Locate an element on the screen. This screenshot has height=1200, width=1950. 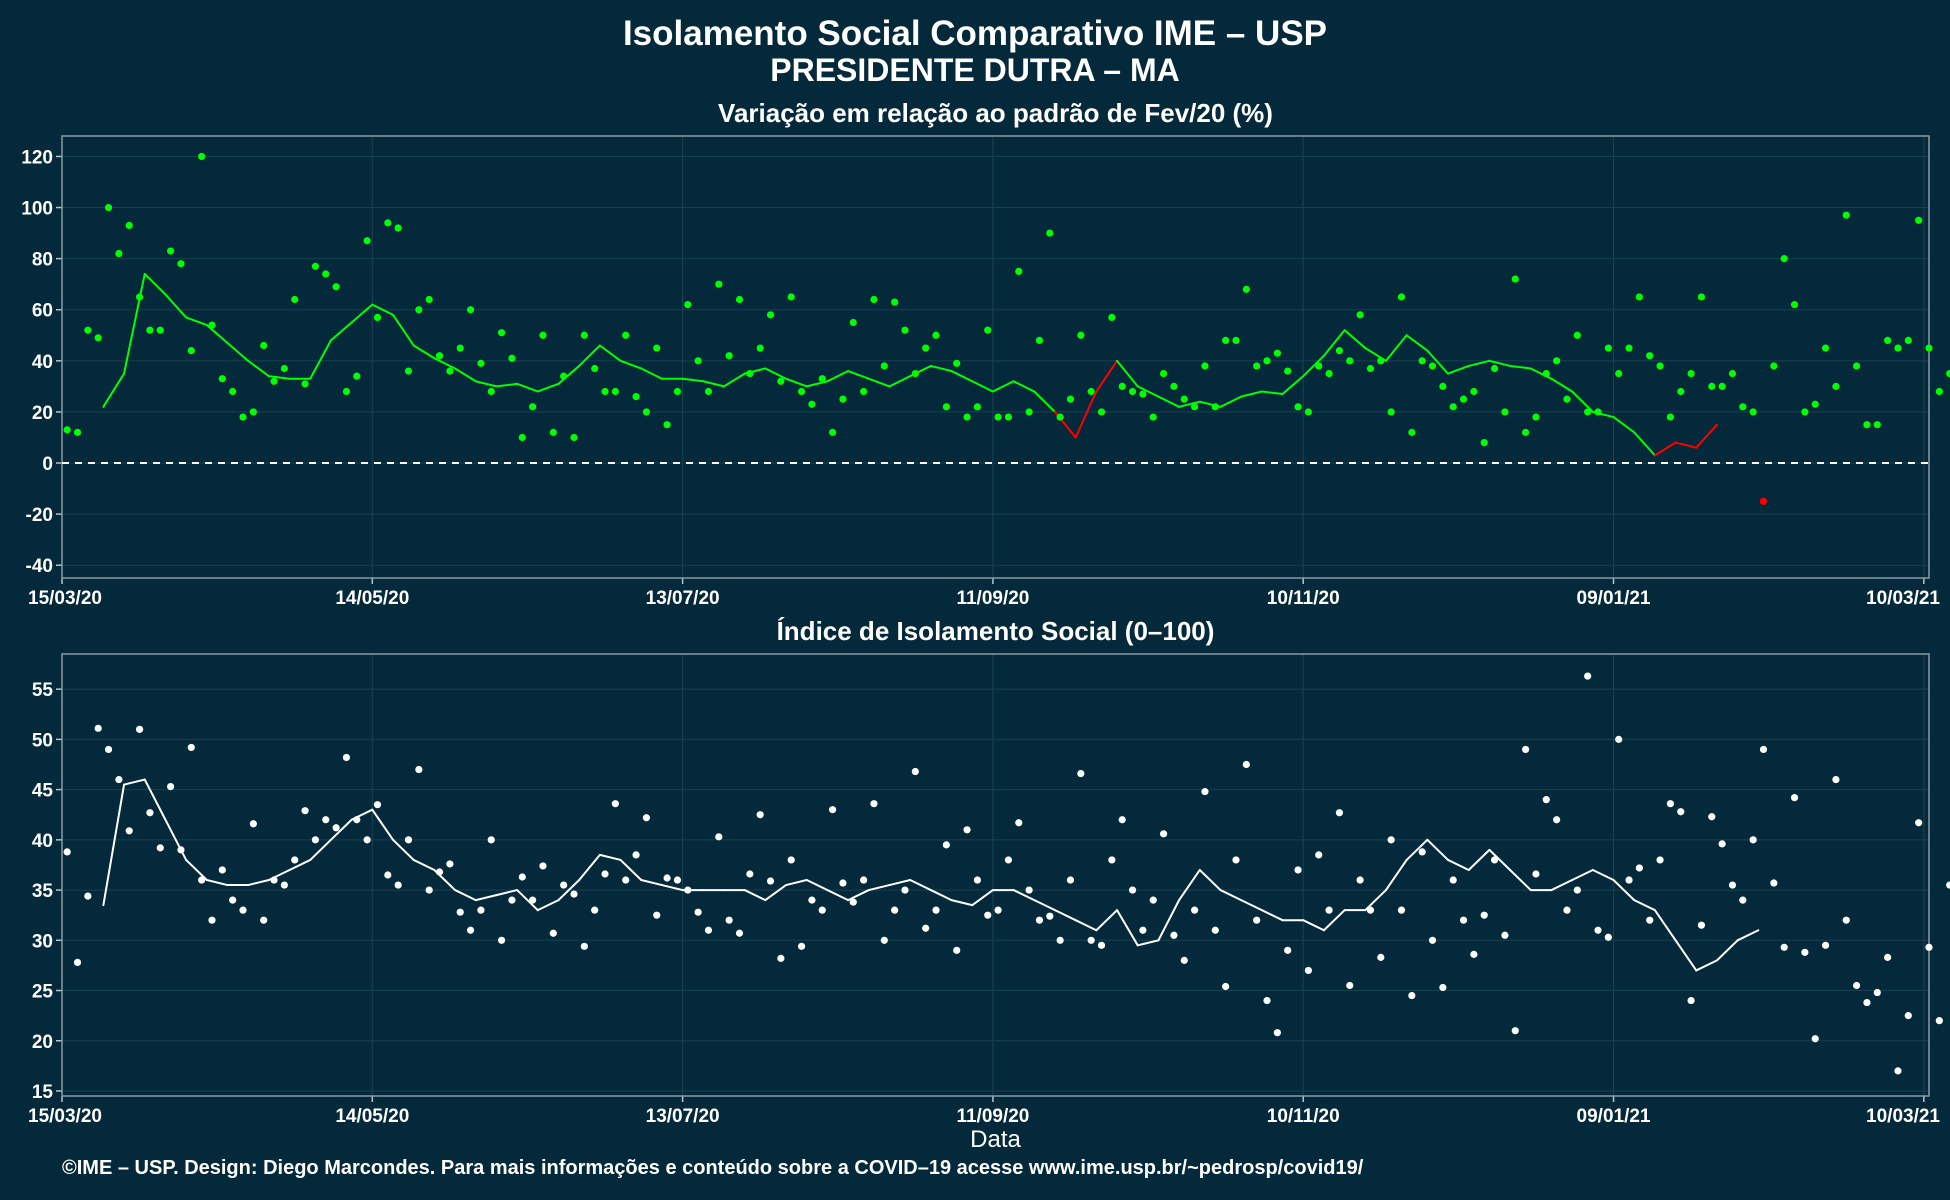
x-tick-label: 11/09/20 is located at coordinates (992, 598).